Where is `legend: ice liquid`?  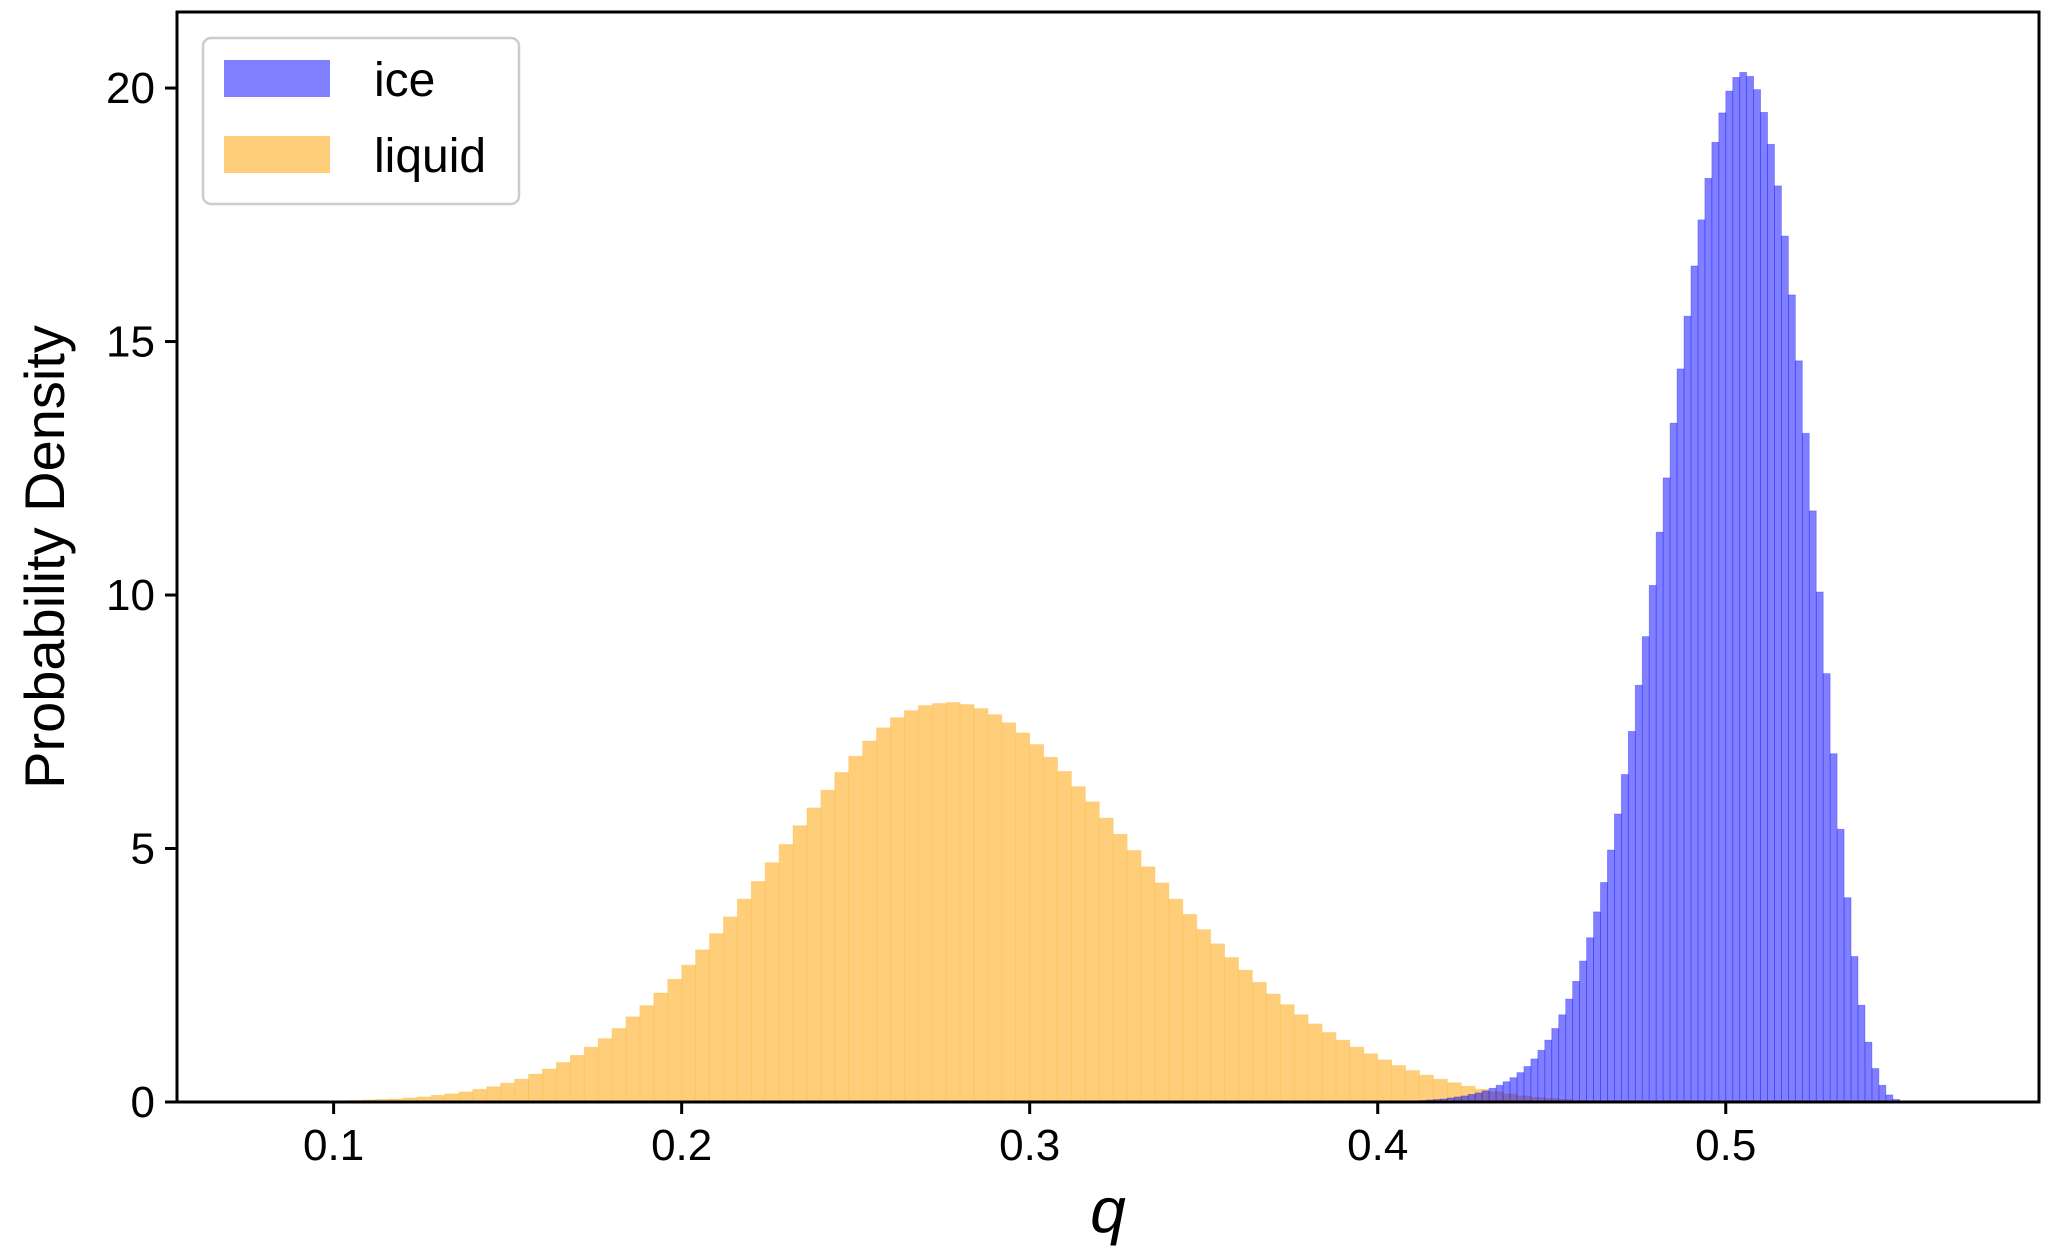
legend: ice liquid is located at coordinates (361, 121).